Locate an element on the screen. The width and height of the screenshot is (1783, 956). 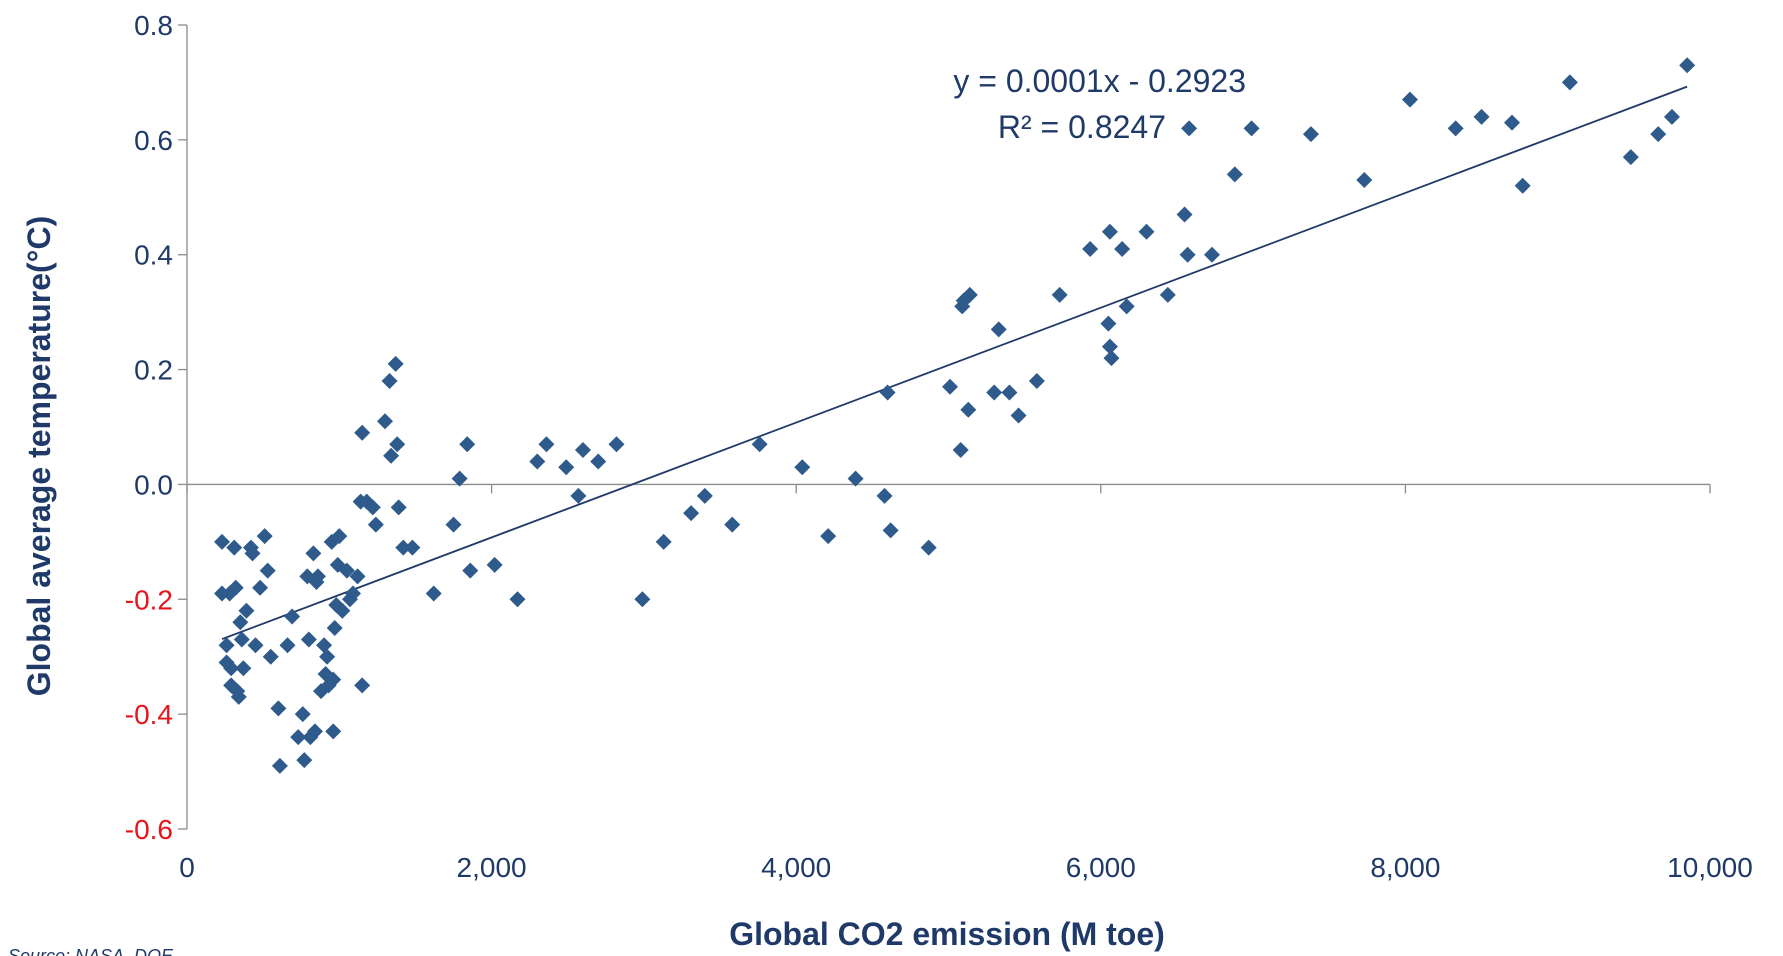
trendline-r-squared: R² = 0.8247 is located at coordinates (1082, 127).